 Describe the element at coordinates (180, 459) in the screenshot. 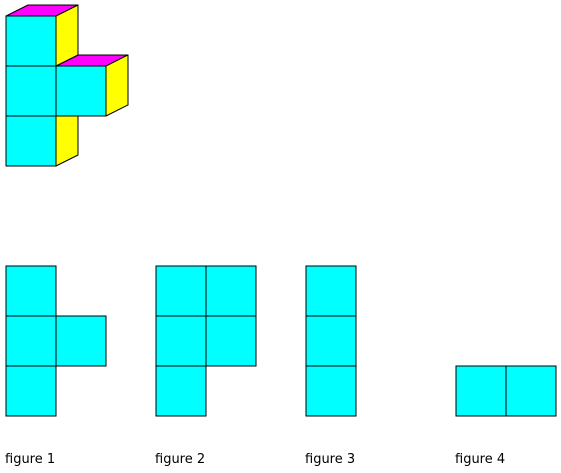

I see `figure-2-caption: figure 2` at that location.